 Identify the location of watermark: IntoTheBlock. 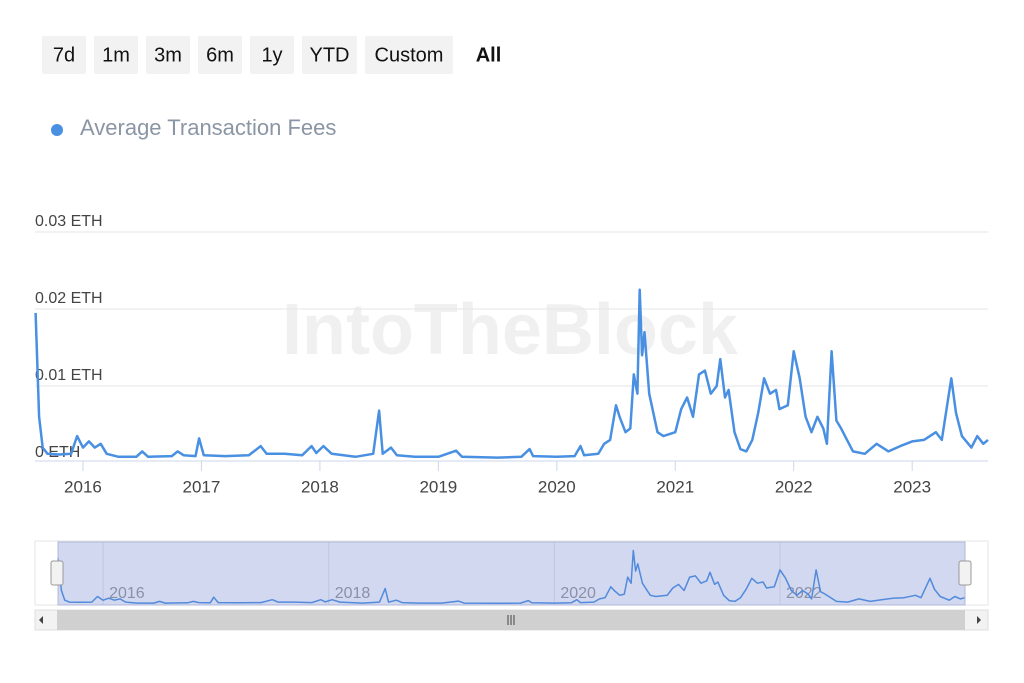
(510, 330).